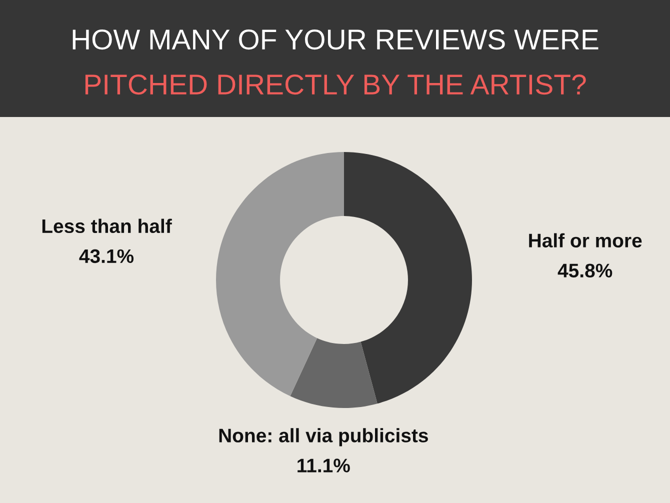  I want to click on slice-label: Half or more, so click(585, 240).